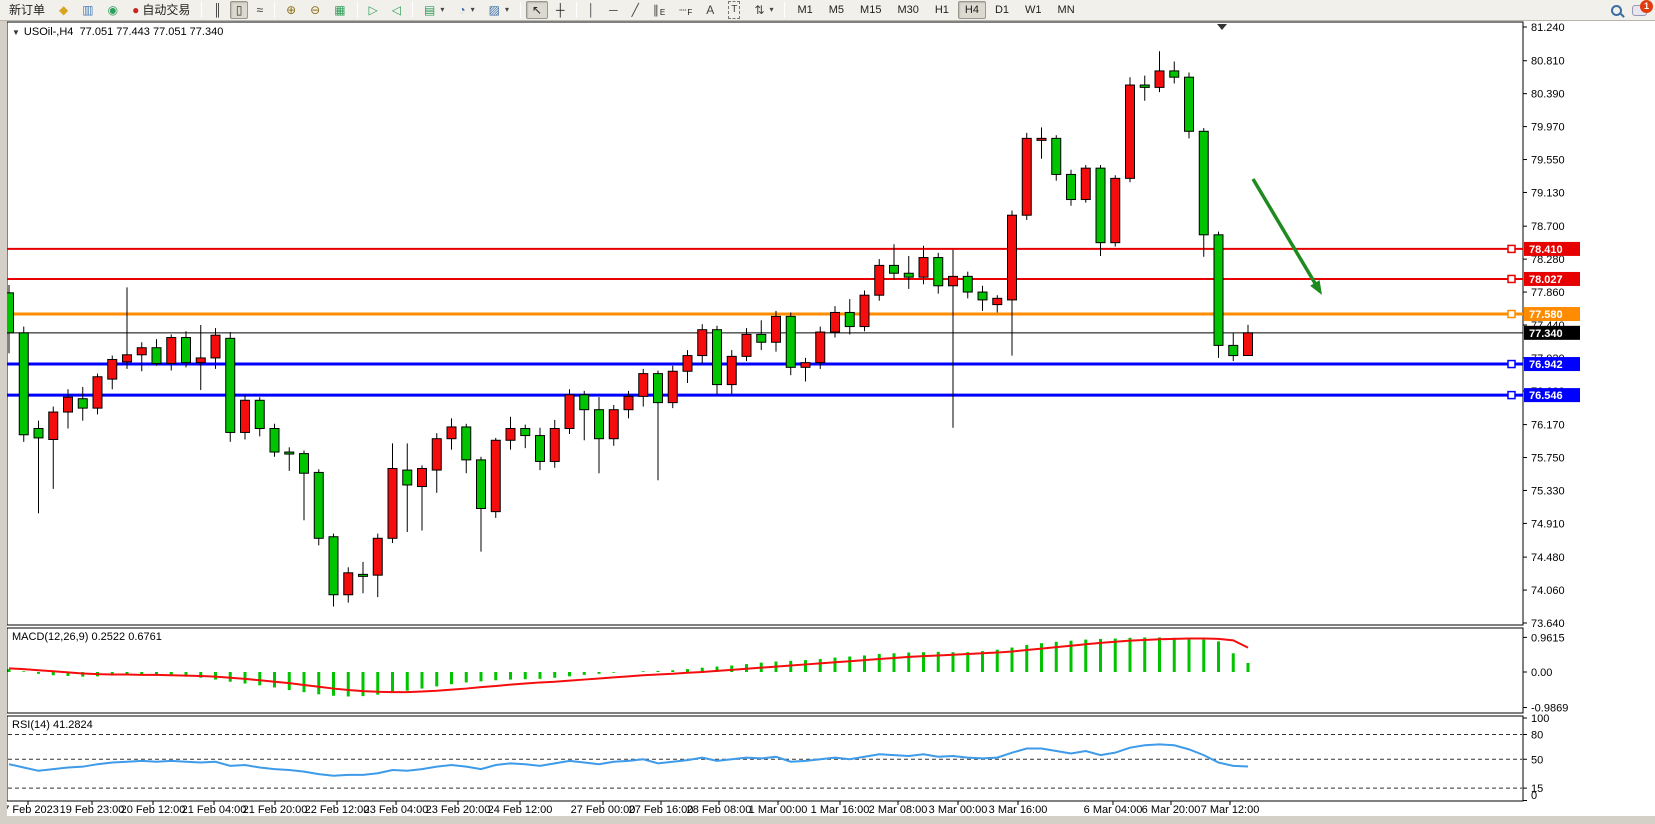 The height and width of the screenshot is (824, 1655). Describe the element at coordinates (1616, 10) in the screenshot. I see `search-icon` at that location.